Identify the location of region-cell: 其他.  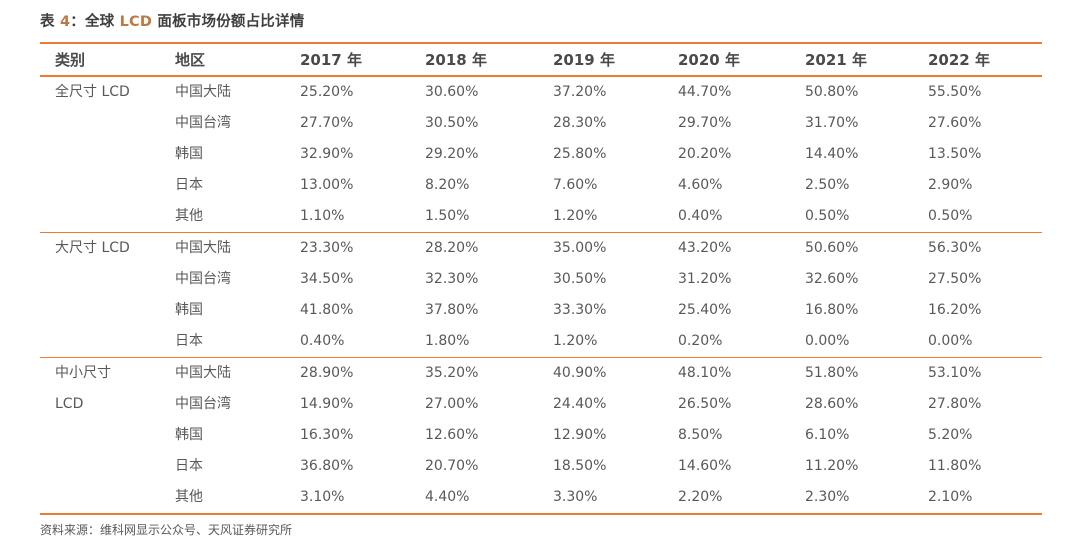
(189, 497).